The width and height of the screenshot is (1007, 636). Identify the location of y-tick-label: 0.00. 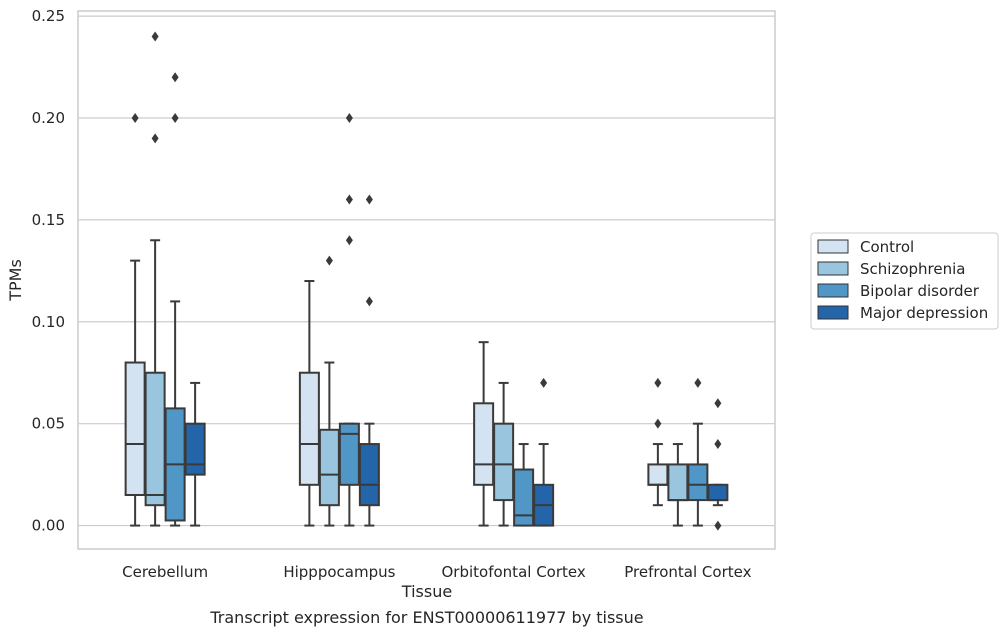
(48, 526).